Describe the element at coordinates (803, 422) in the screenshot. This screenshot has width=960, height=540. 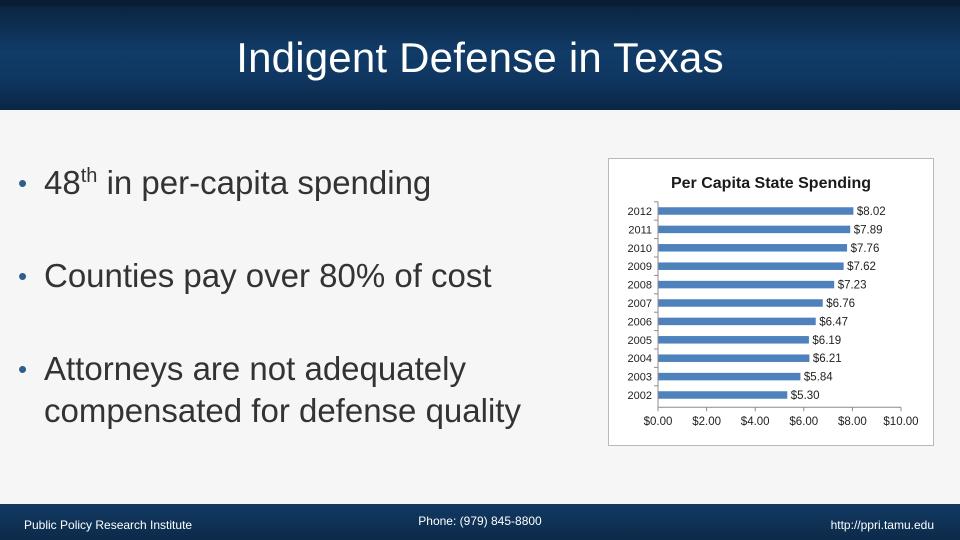
I see `chart-x-tick-label: $6.00` at that location.